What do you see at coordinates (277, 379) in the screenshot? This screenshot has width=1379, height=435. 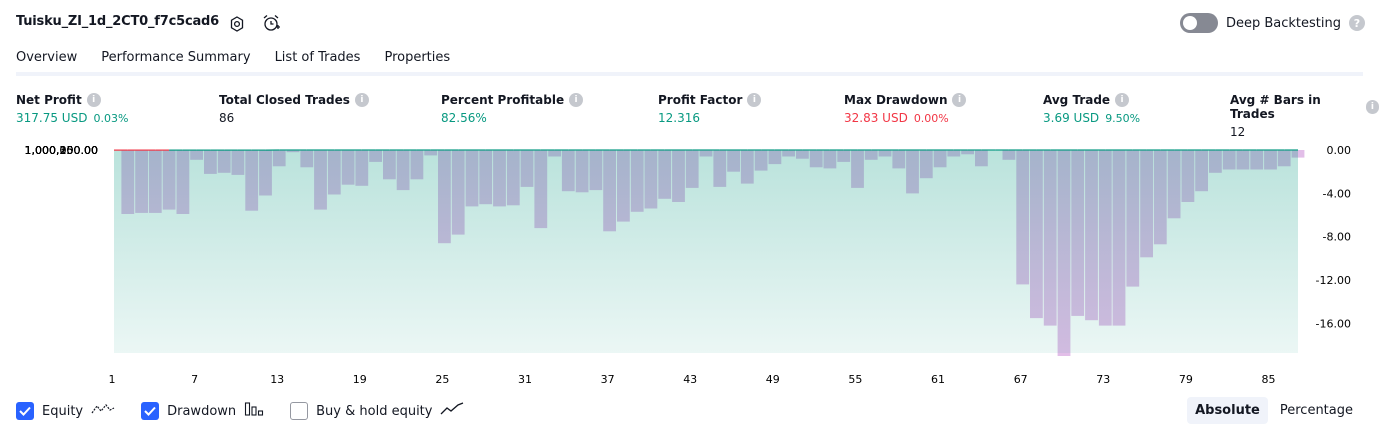 I see `x-axis-tick-label: 13` at bounding box center [277, 379].